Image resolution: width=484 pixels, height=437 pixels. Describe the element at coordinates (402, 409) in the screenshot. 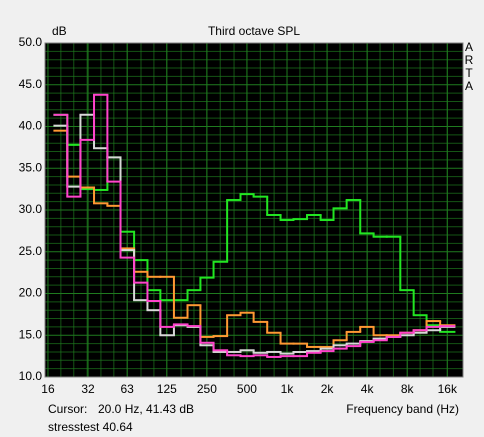

I see `x-axis-label: Frequency band (Hz)` at that location.